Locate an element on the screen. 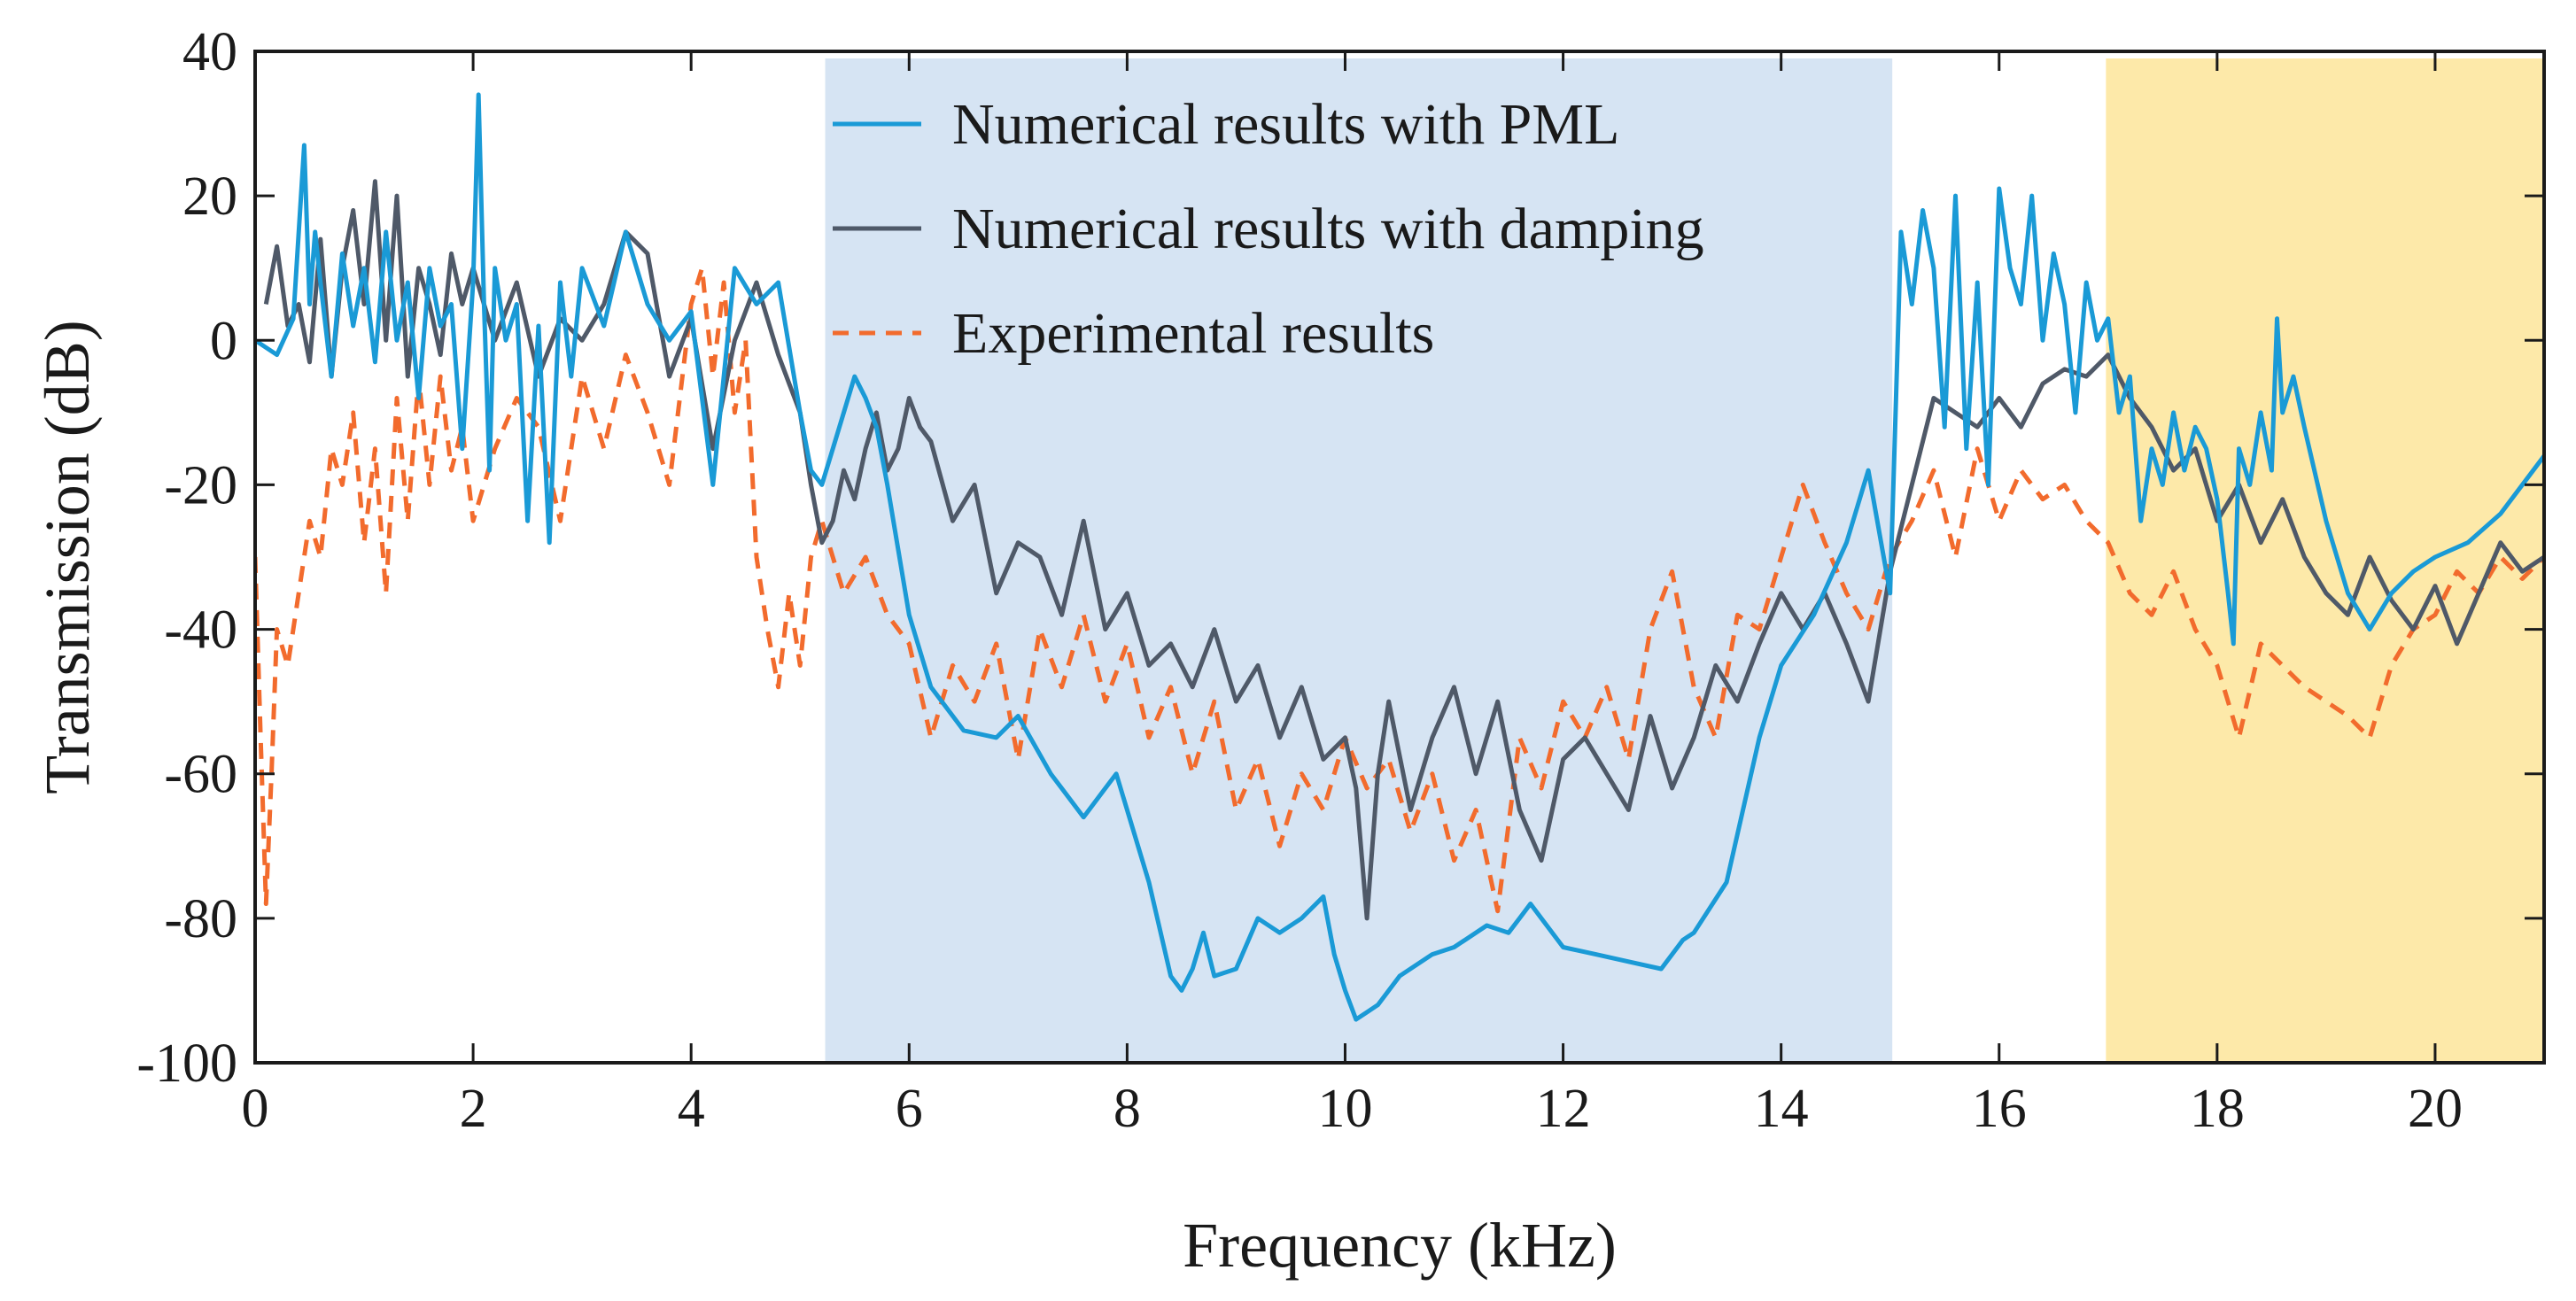  y-tick-label: 40 is located at coordinates (209, 52).